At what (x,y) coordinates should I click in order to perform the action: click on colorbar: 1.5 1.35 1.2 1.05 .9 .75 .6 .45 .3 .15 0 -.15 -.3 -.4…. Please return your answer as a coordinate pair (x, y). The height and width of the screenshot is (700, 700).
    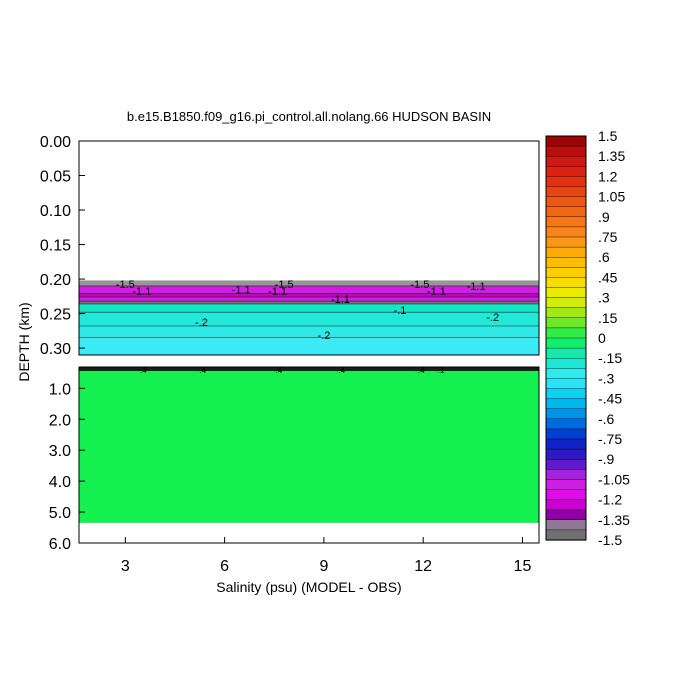
    Looking at the image, I should click on (587, 338).